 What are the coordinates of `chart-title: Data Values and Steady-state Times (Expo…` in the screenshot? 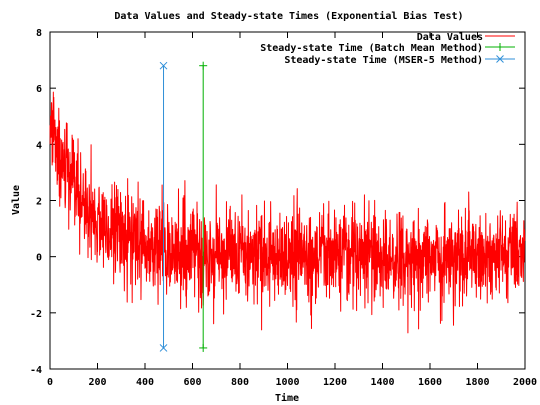 It's located at (288, 16).